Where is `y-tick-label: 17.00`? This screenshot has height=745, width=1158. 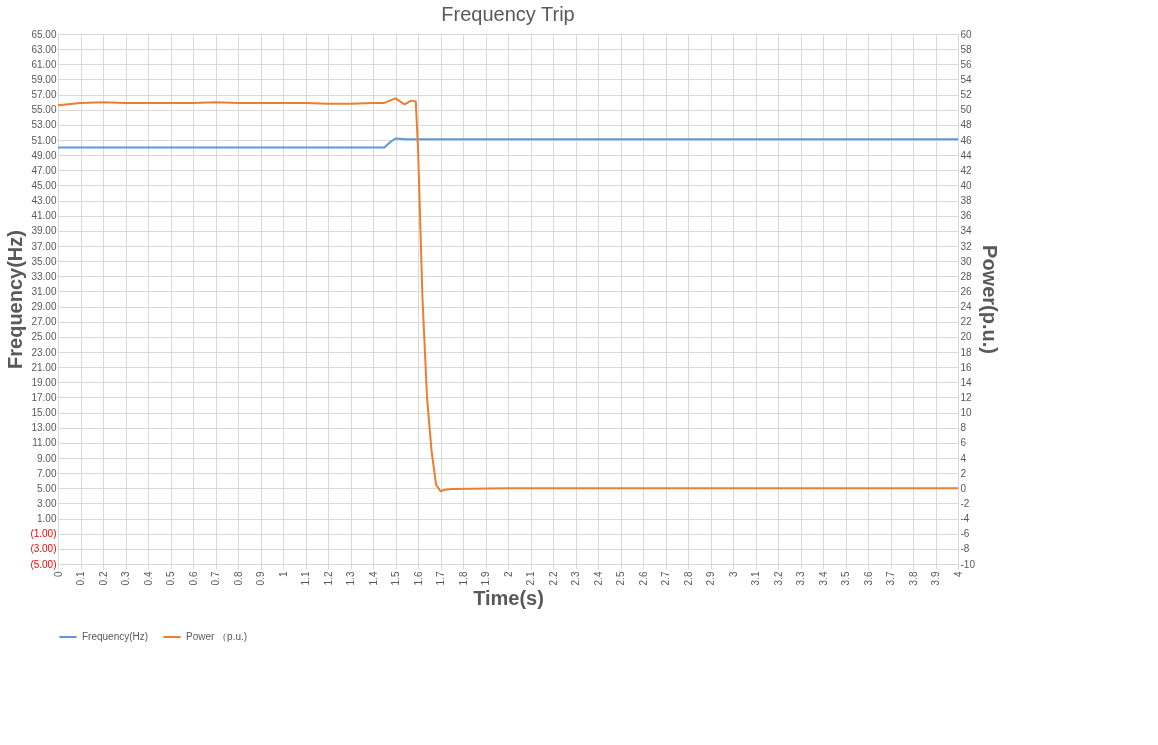 y-tick-label: 17.00 is located at coordinates (44, 397).